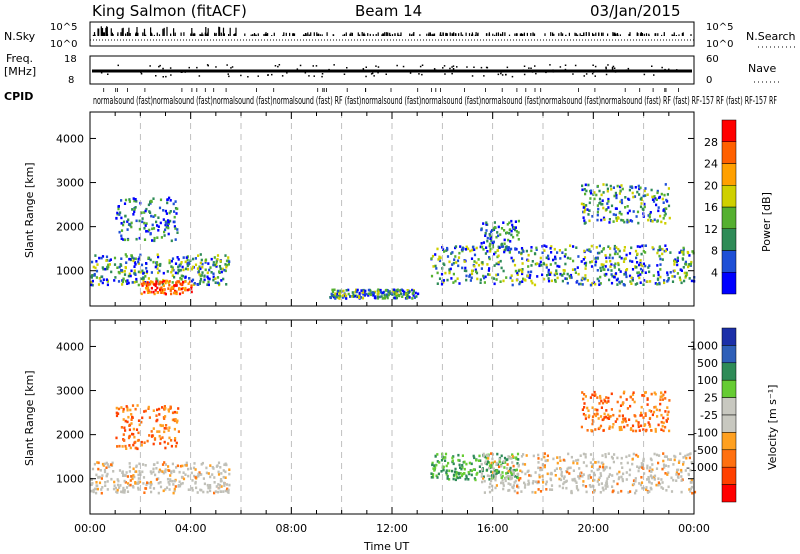 The height and width of the screenshot is (554, 800). Describe the element at coordinates (711, 185) in the screenshot. I see `colorbar-tick-label: 20` at that location.